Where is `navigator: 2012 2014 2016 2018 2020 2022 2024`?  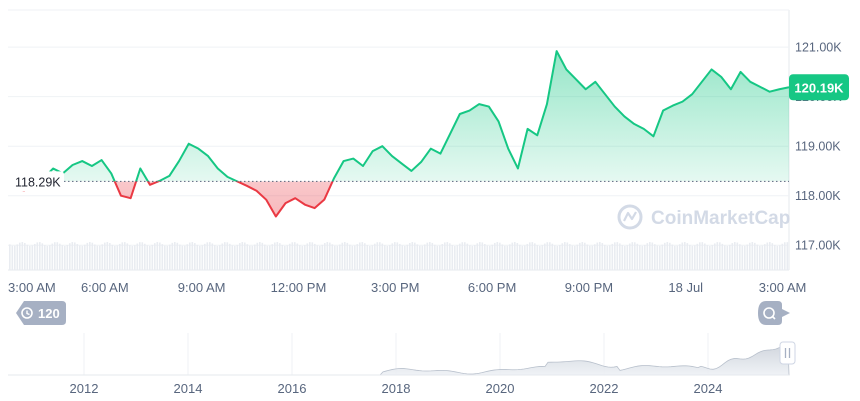
navigator: 2012 2014 2016 2018 2020 2022 2024 is located at coordinates (402, 364).